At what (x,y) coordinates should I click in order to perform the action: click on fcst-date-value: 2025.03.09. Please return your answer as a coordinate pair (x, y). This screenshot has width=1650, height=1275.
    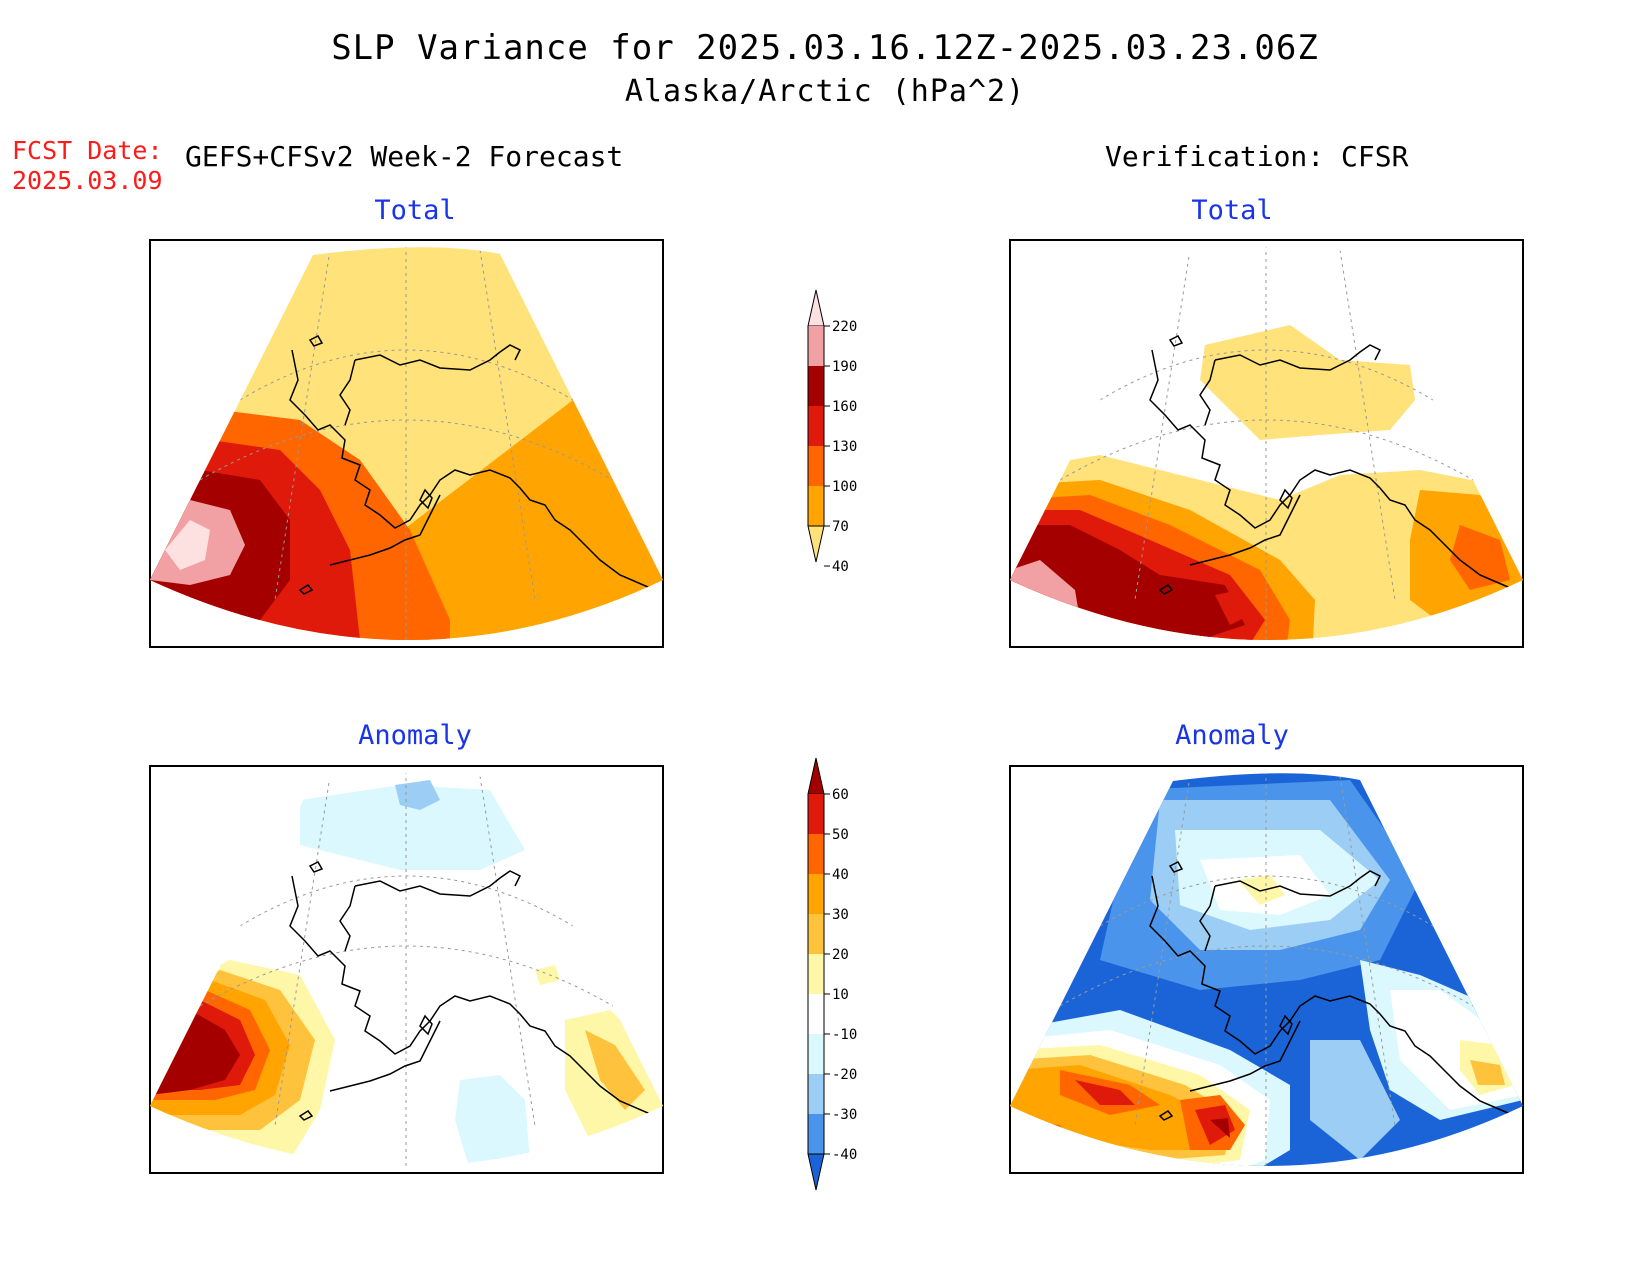
    Looking at the image, I should click on (87, 180).